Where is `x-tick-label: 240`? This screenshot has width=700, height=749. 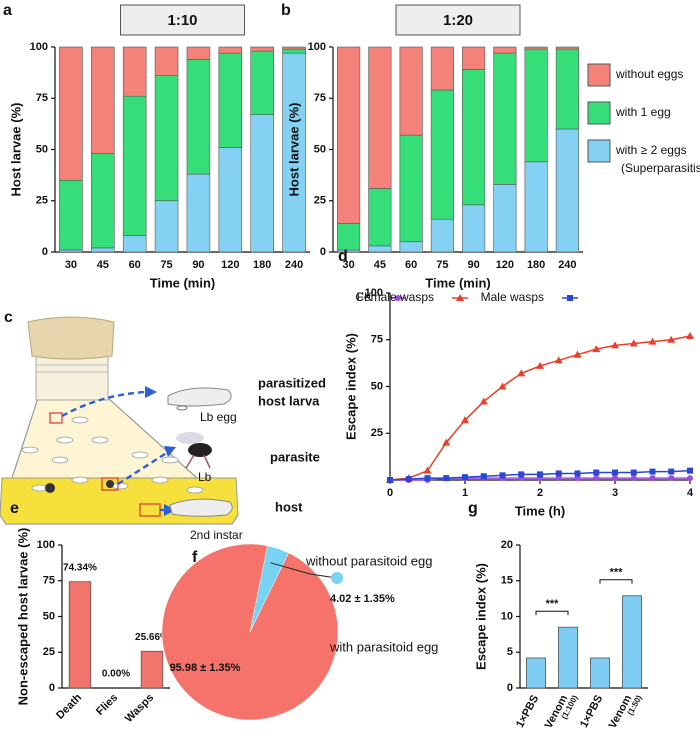
x-tick-label: 240 is located at coordinates (567, 265).